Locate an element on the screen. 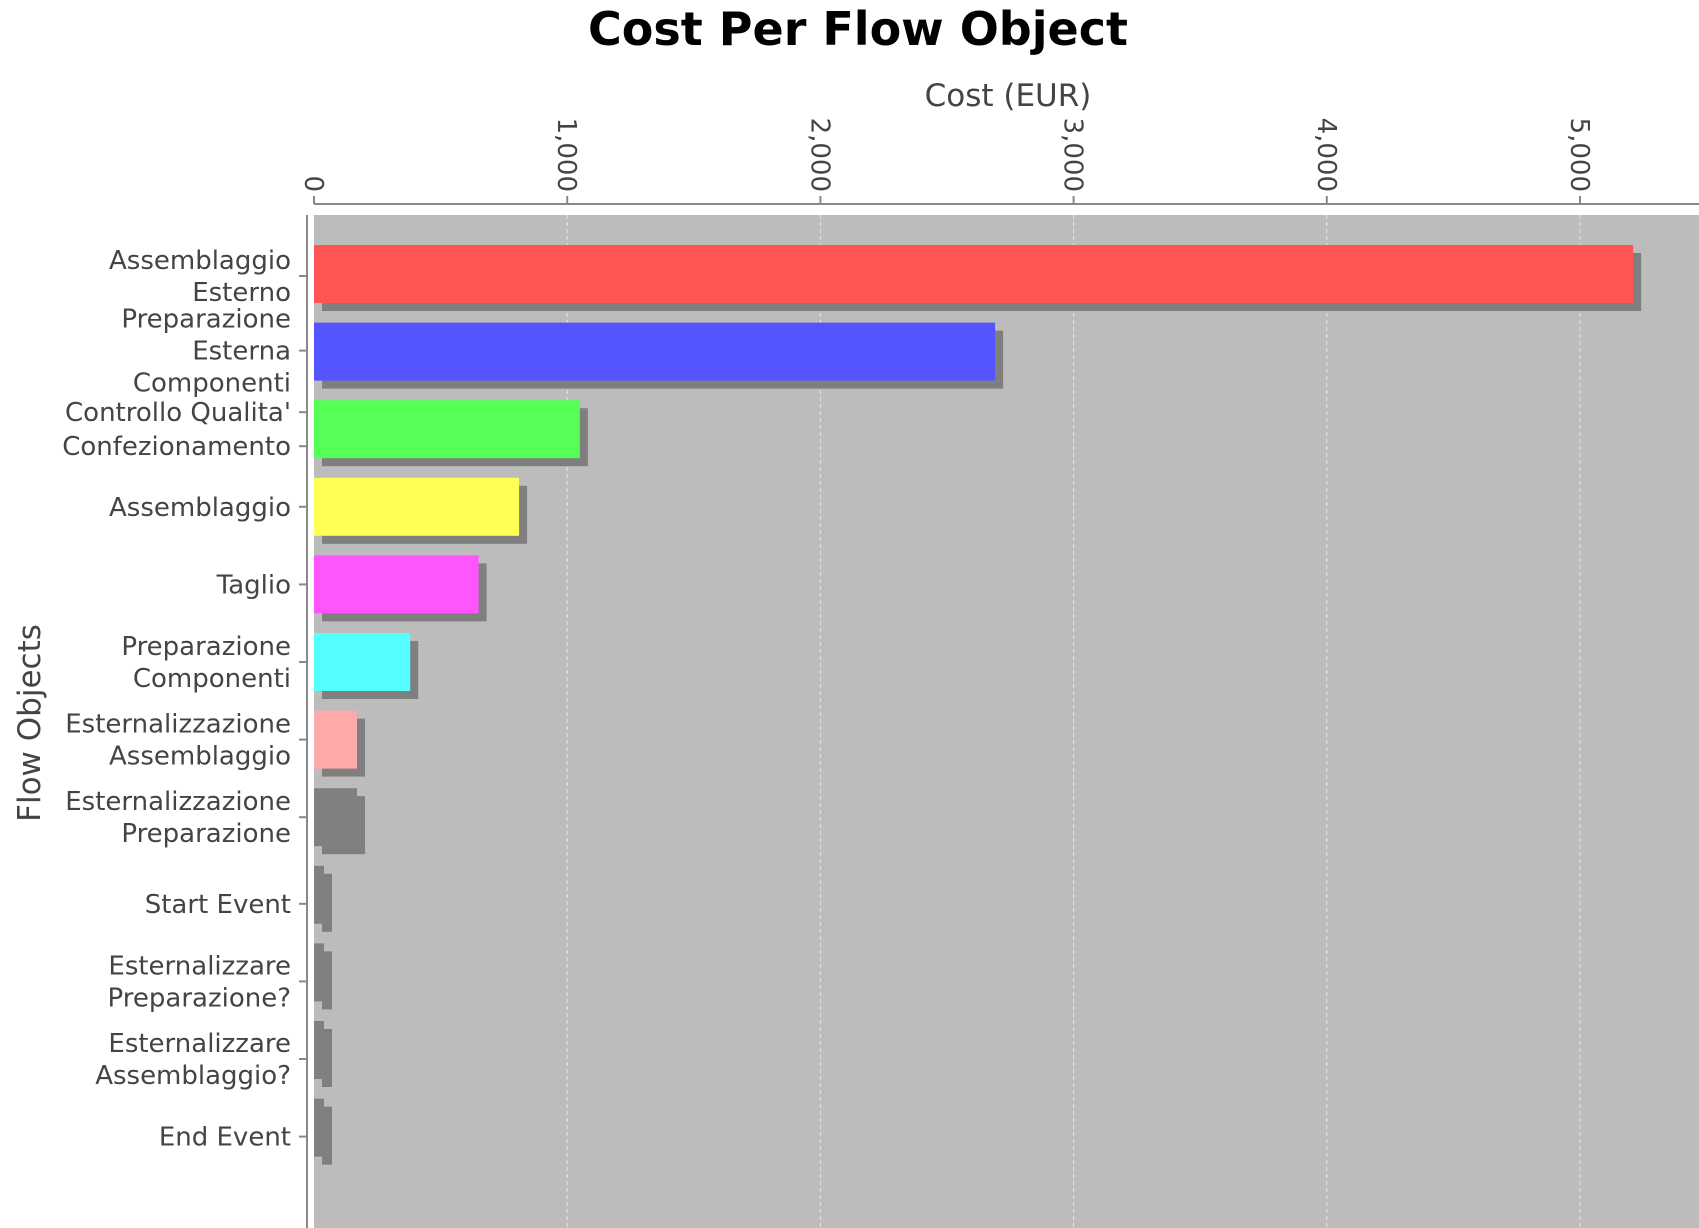  x-tick-label: 5,000 is located at coordinates (1579, 155).